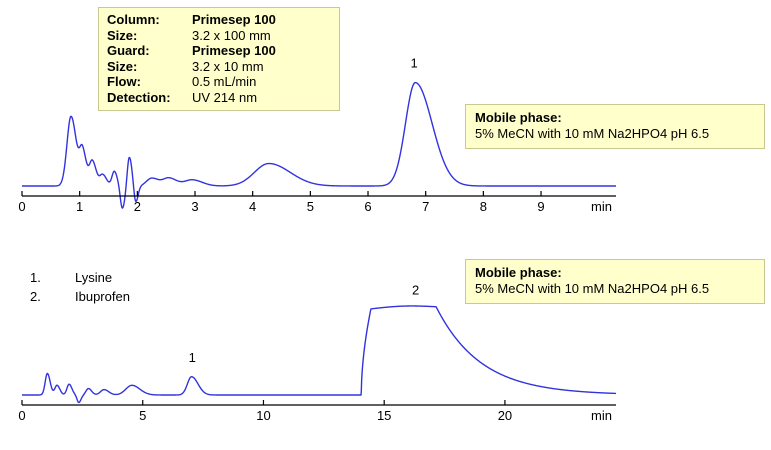 The image size is (771, 450). Describe the element at coordinates (224, 81) in the screenshot. I see `column-info-value: 0.5 mL/min` at that location.